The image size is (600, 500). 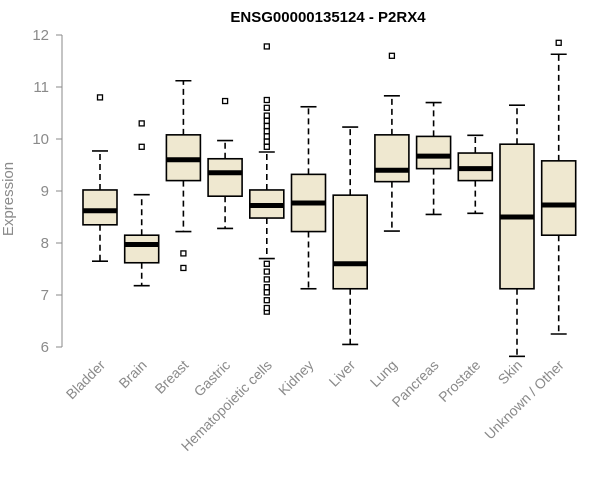 I want to click on box-skin, so click(x=517, y=231).